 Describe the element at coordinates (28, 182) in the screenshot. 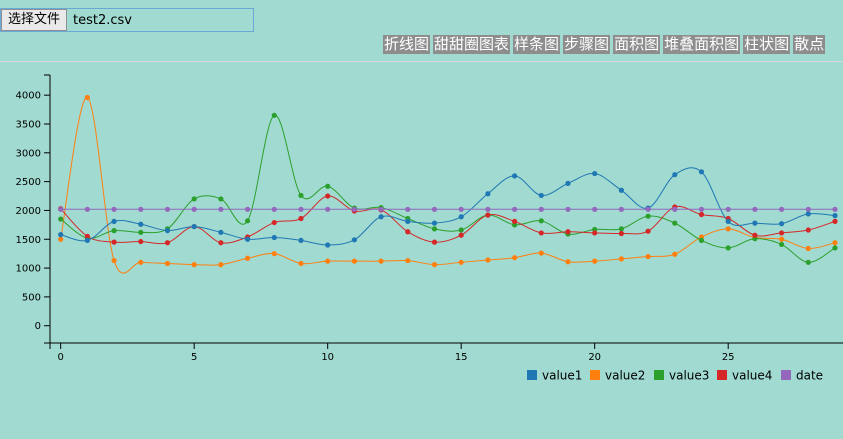

I see `y-tick-label: 2500` at that location.